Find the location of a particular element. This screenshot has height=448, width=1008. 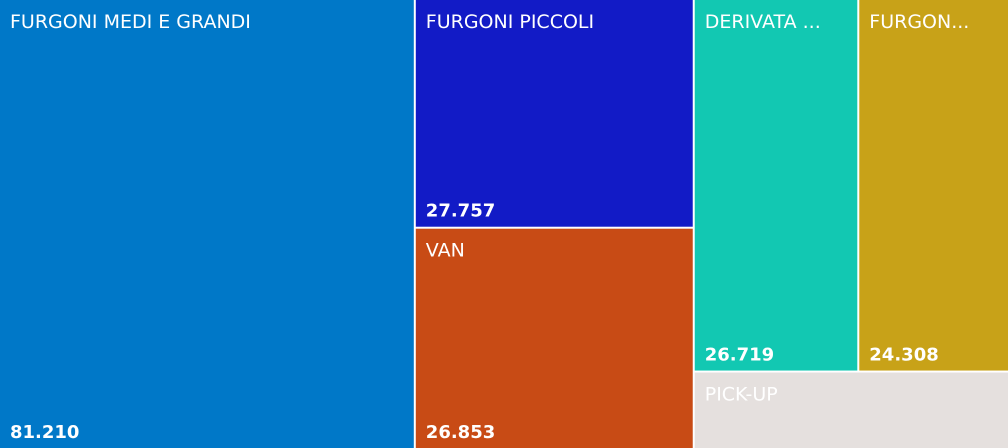

tile-value: 26.853 is located at coordinates (460, 432).